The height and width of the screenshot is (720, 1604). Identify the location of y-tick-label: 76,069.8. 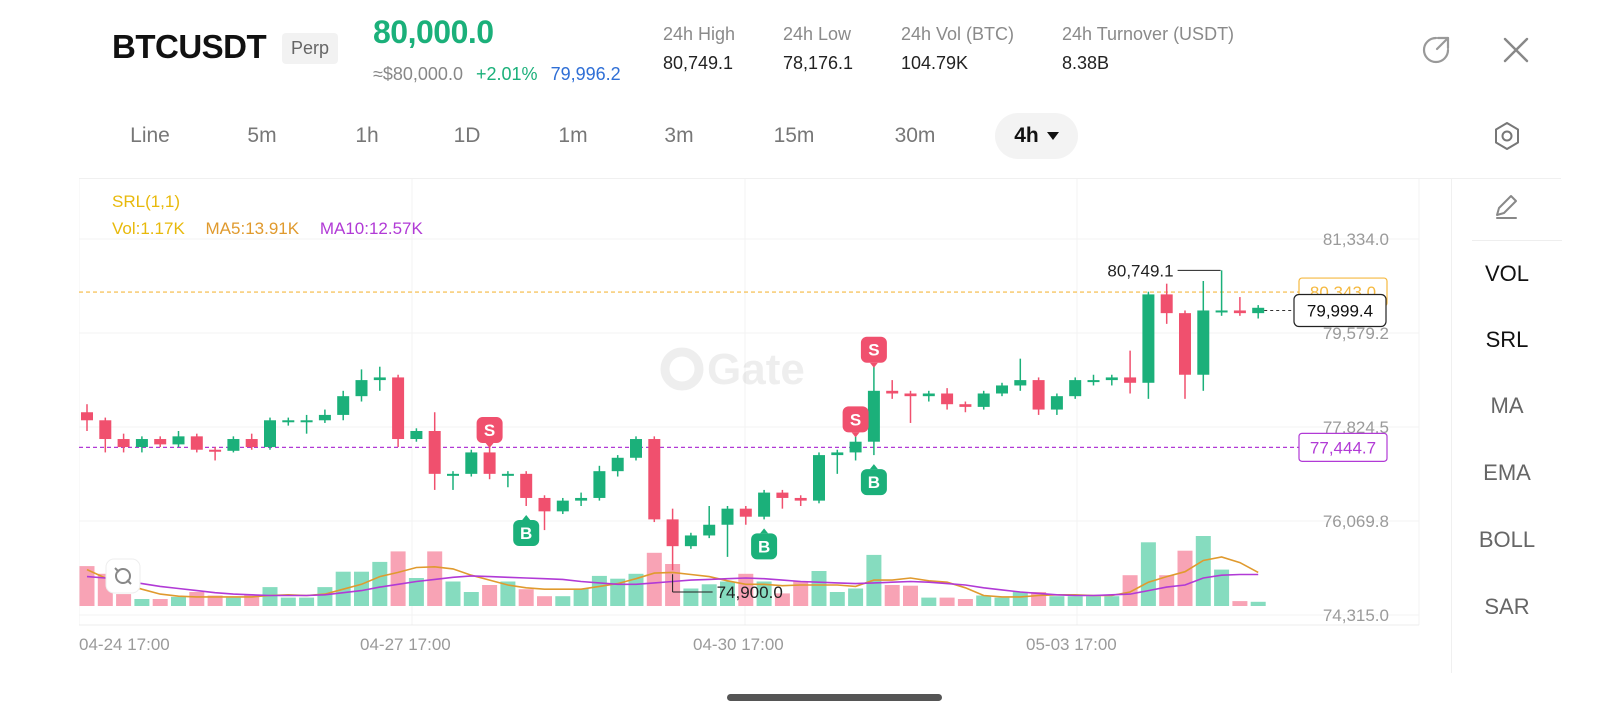
(1356, 521).